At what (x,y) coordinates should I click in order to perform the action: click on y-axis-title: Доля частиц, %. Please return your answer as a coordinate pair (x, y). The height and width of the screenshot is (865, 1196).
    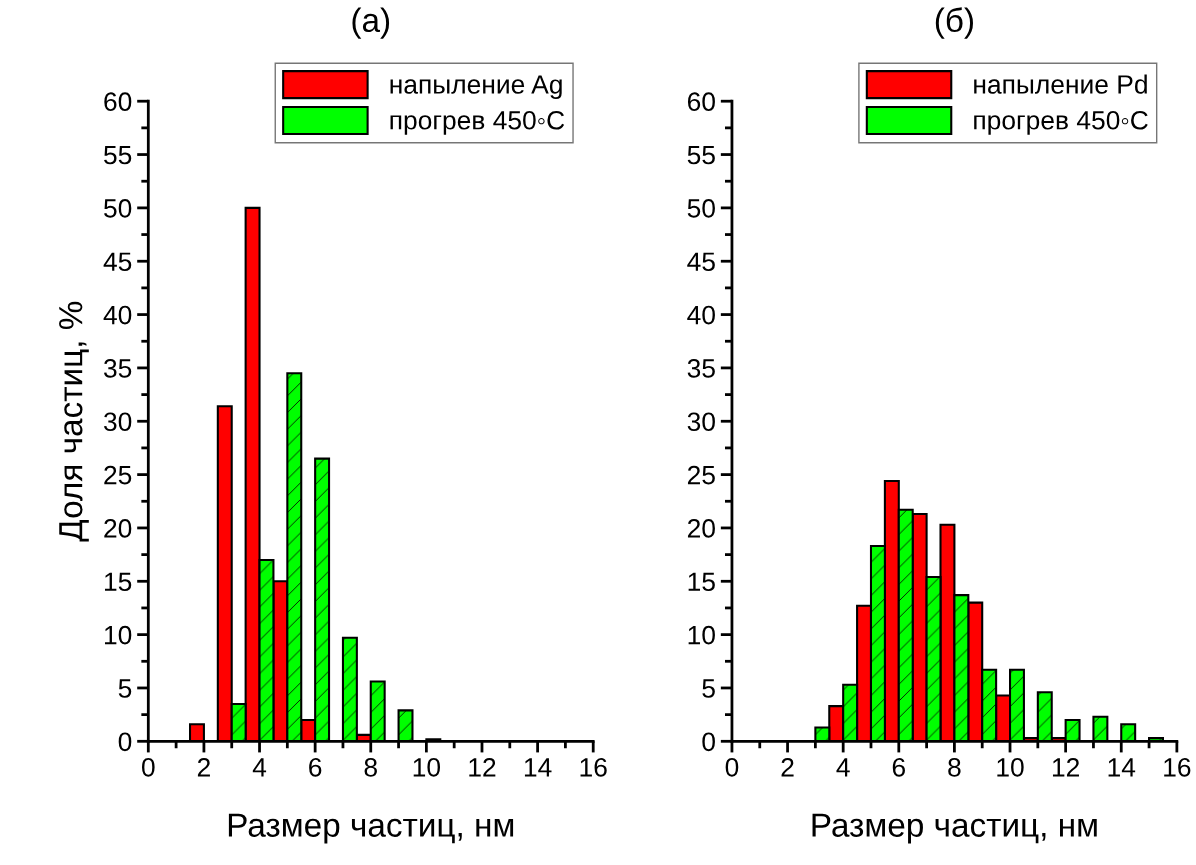
    Looking at the image, I should click on (74, 421).